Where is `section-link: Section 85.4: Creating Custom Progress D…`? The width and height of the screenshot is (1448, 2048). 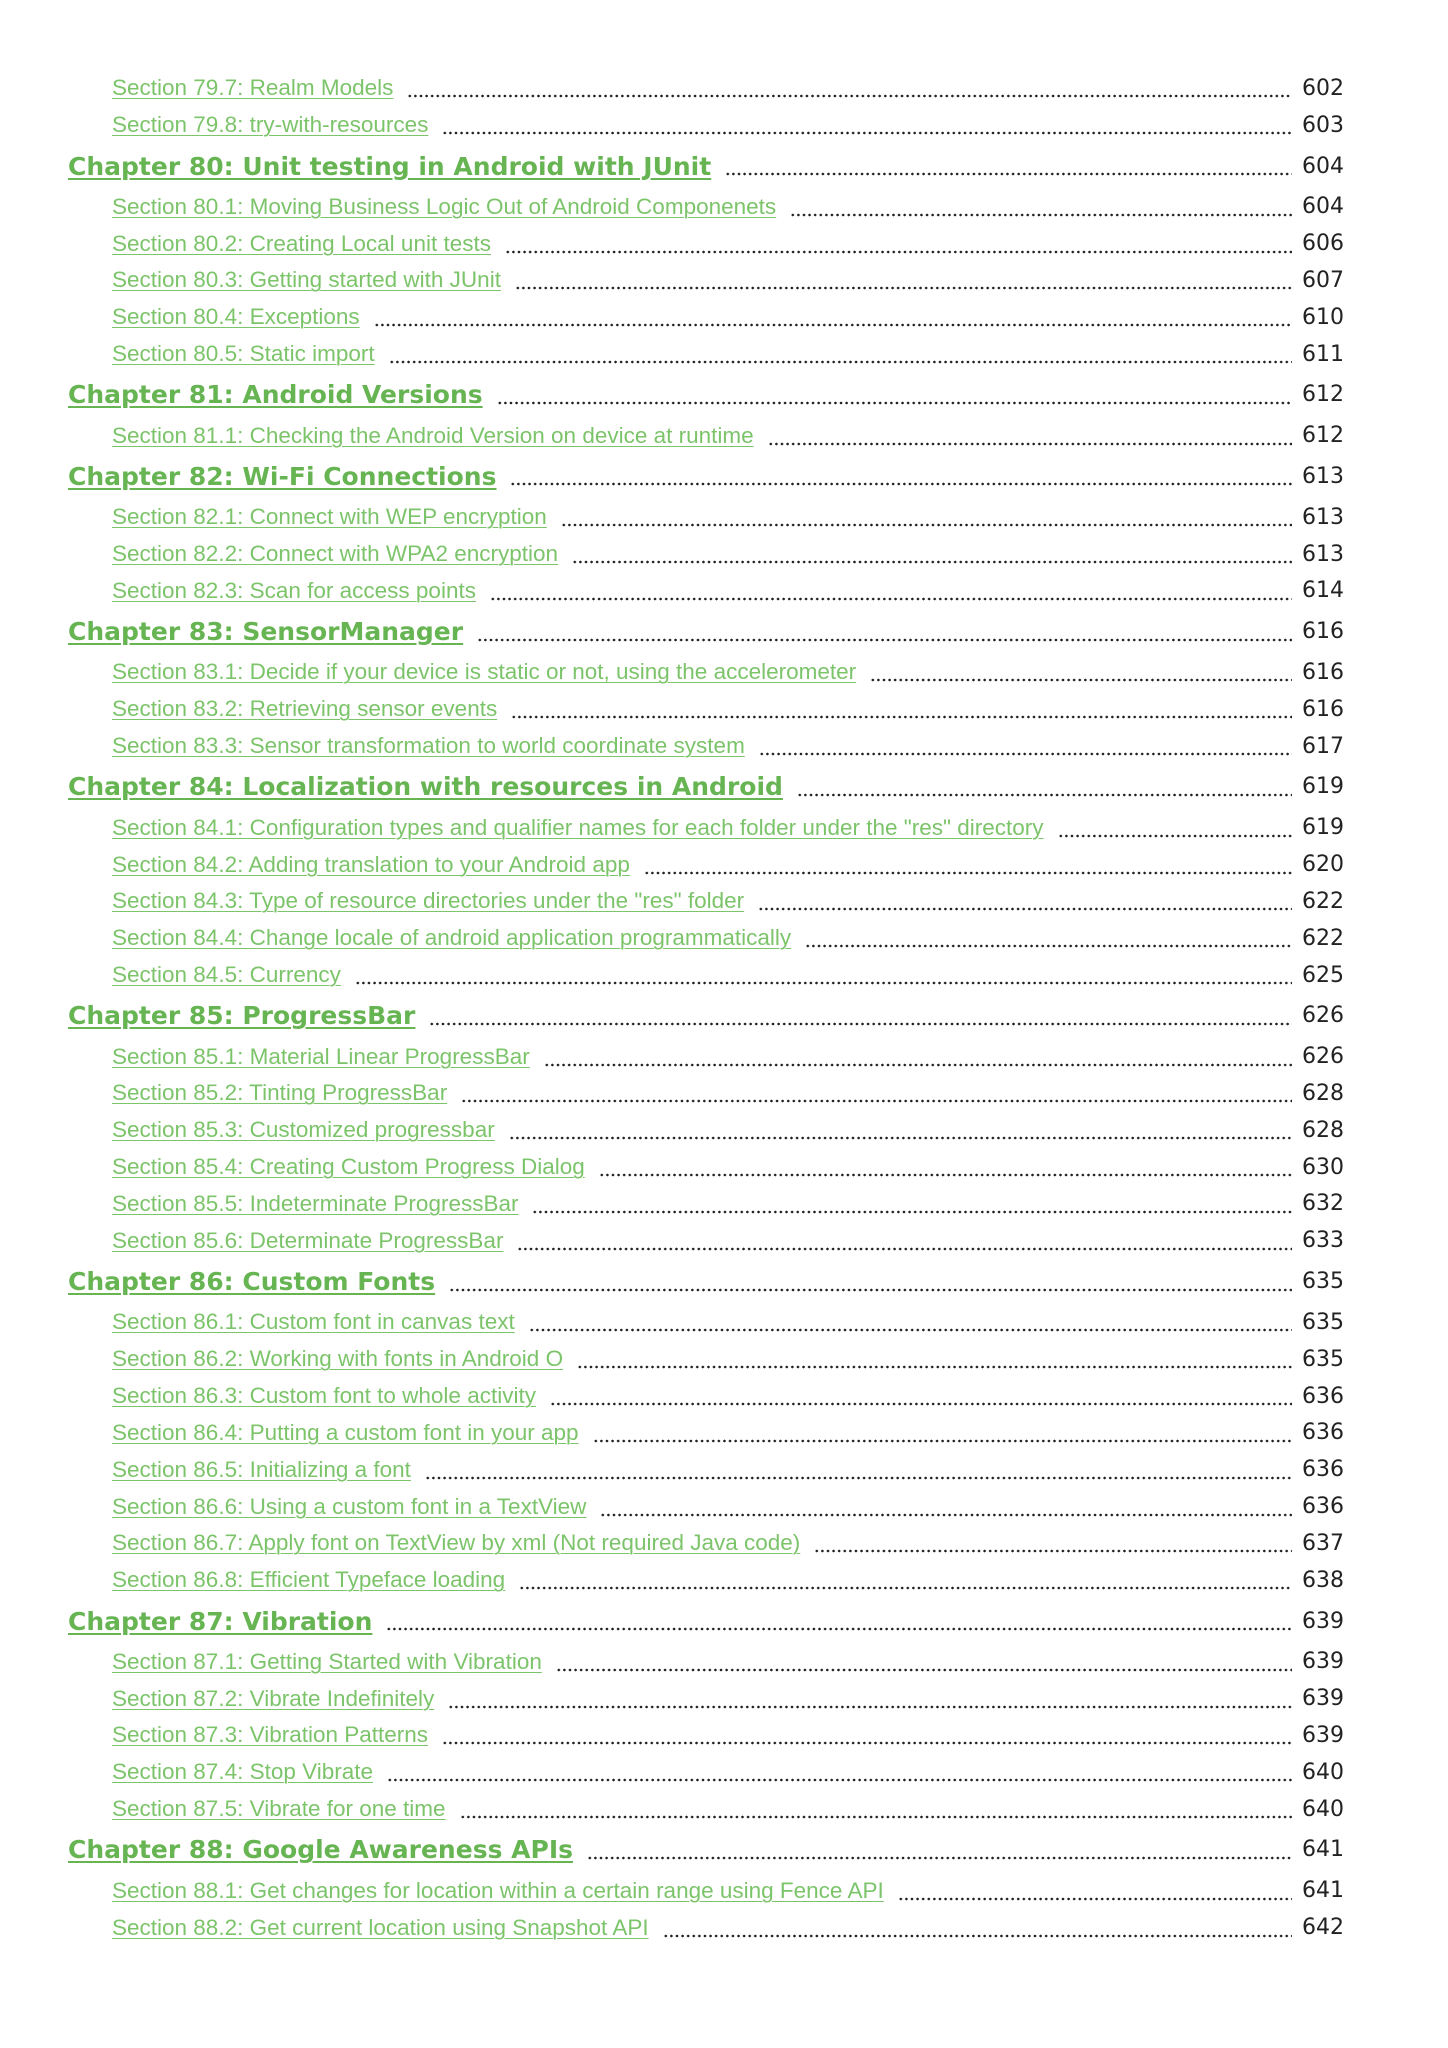 section-link: Section 85.4: Creating Custom Progress D… is located at coordinates (348, 1167).